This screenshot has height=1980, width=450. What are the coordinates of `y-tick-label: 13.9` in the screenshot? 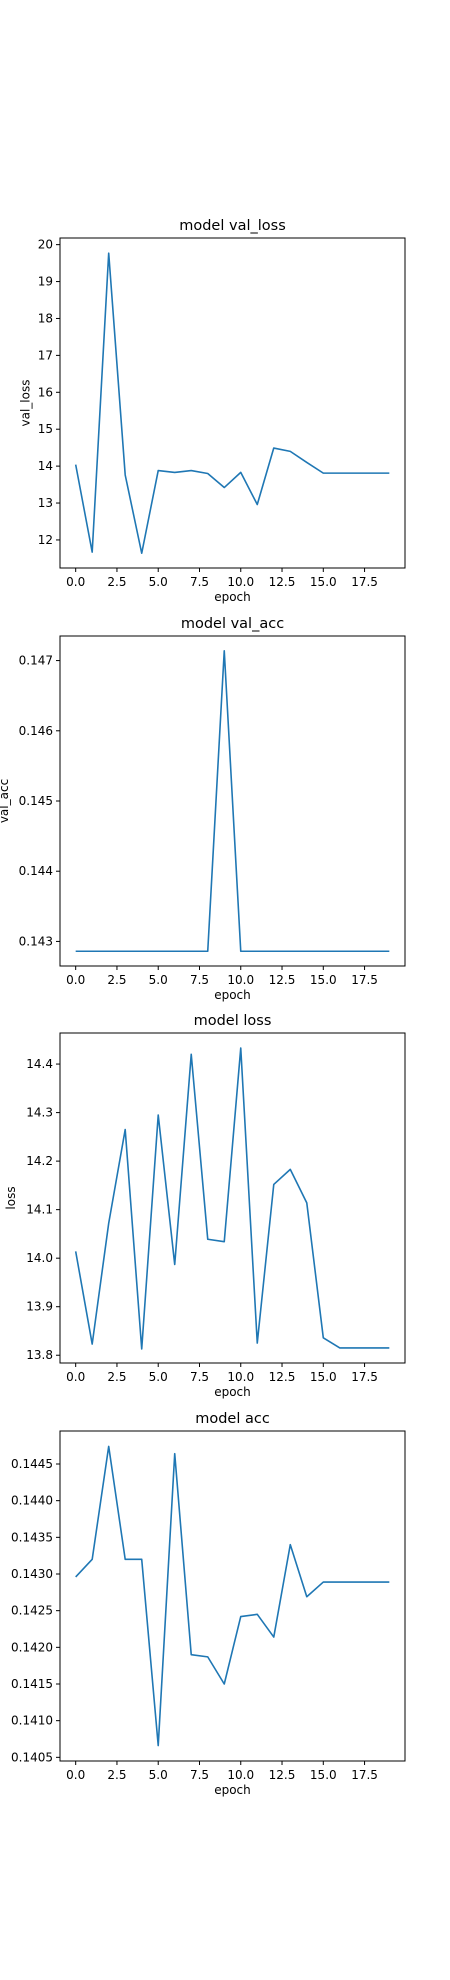 It's located at (39, 1307).